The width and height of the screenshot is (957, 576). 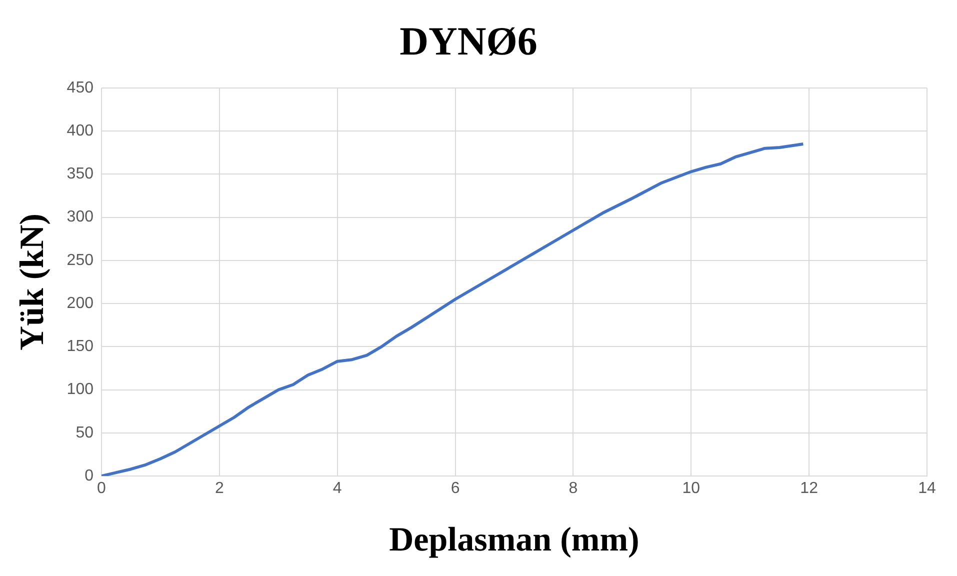 What do you see at coordinates (573, 489) in the screenshot?
I see `x-tick-label: 8` at bounding box center [573, 489].